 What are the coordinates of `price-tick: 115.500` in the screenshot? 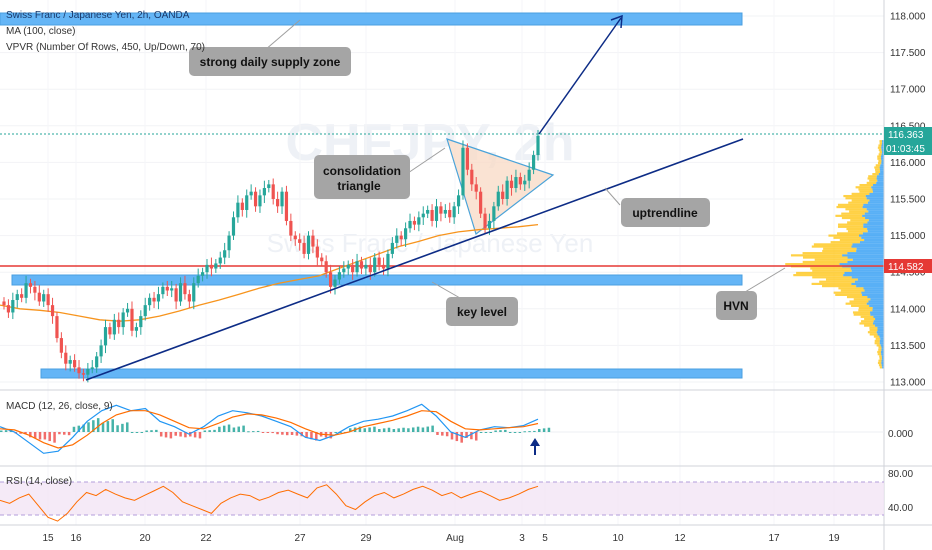 It's located at (908, 200).